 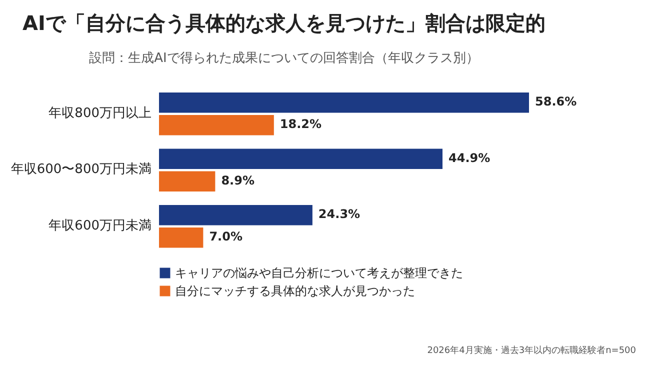 I want to click on data-label: 44.9%, so click(x=469, y=157).